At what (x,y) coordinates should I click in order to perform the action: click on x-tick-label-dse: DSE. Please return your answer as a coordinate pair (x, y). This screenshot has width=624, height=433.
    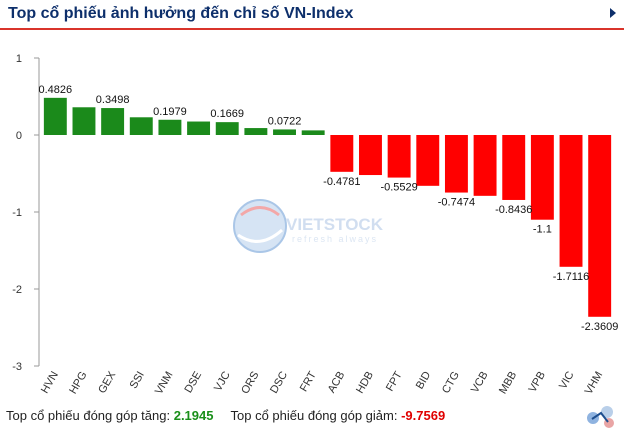
    Looking at the image, I should click on (193, 383).